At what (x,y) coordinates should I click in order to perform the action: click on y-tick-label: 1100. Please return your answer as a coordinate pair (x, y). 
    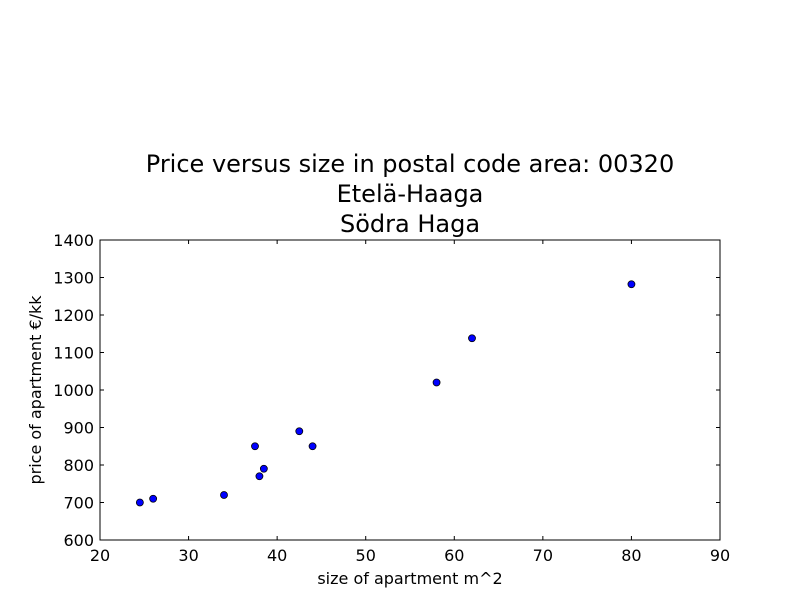
    Looking at the image, I should click on (73, 353).